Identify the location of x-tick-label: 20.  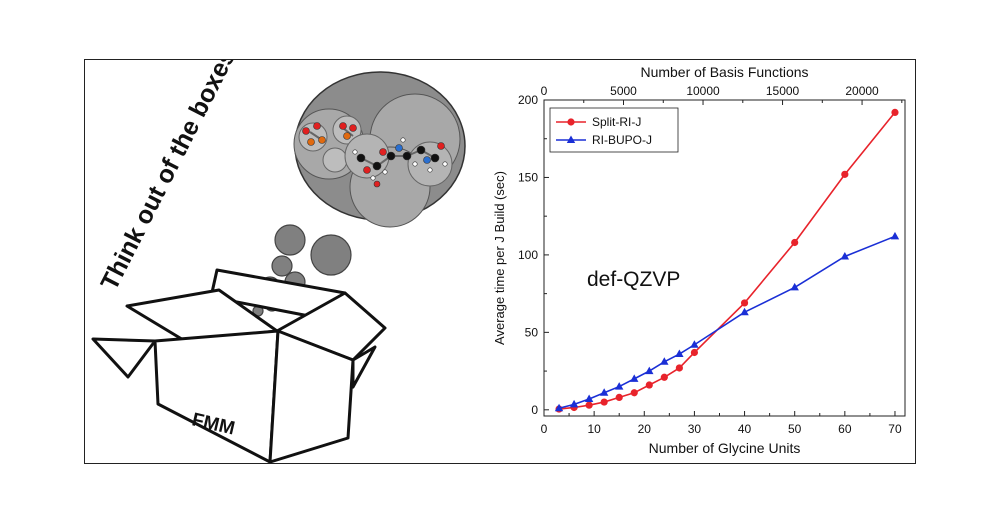
(645, 429).